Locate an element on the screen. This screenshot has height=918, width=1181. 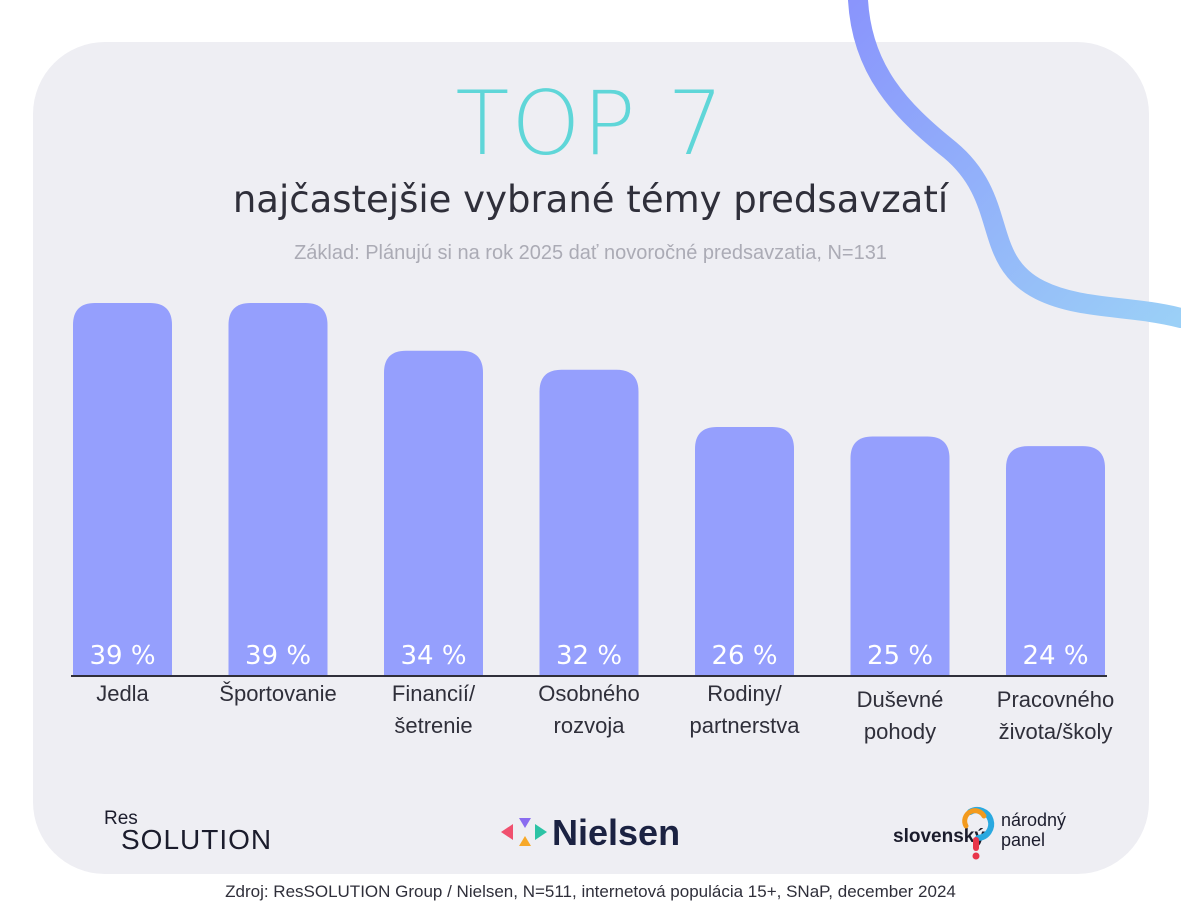
narodny-panel-logo-left: slovenský is located at coordinates (939, 836).